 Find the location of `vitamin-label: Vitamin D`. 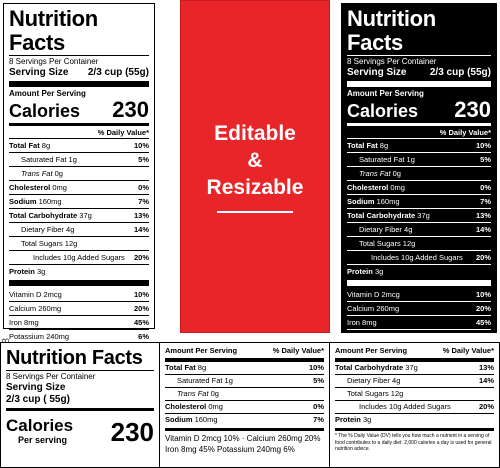

vitamin-label: Vitamin D is located at coordinates (363, 294).